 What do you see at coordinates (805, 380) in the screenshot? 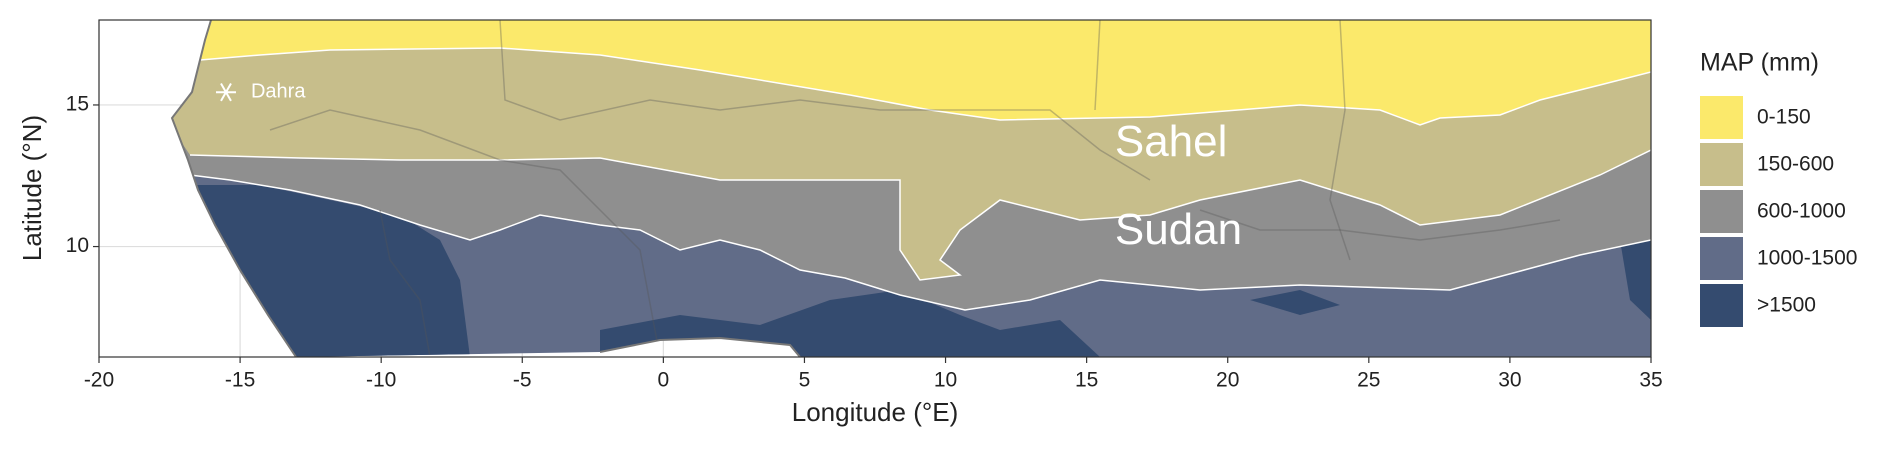
I see `x-tick-label: 5` at bounding box center [805, 380].